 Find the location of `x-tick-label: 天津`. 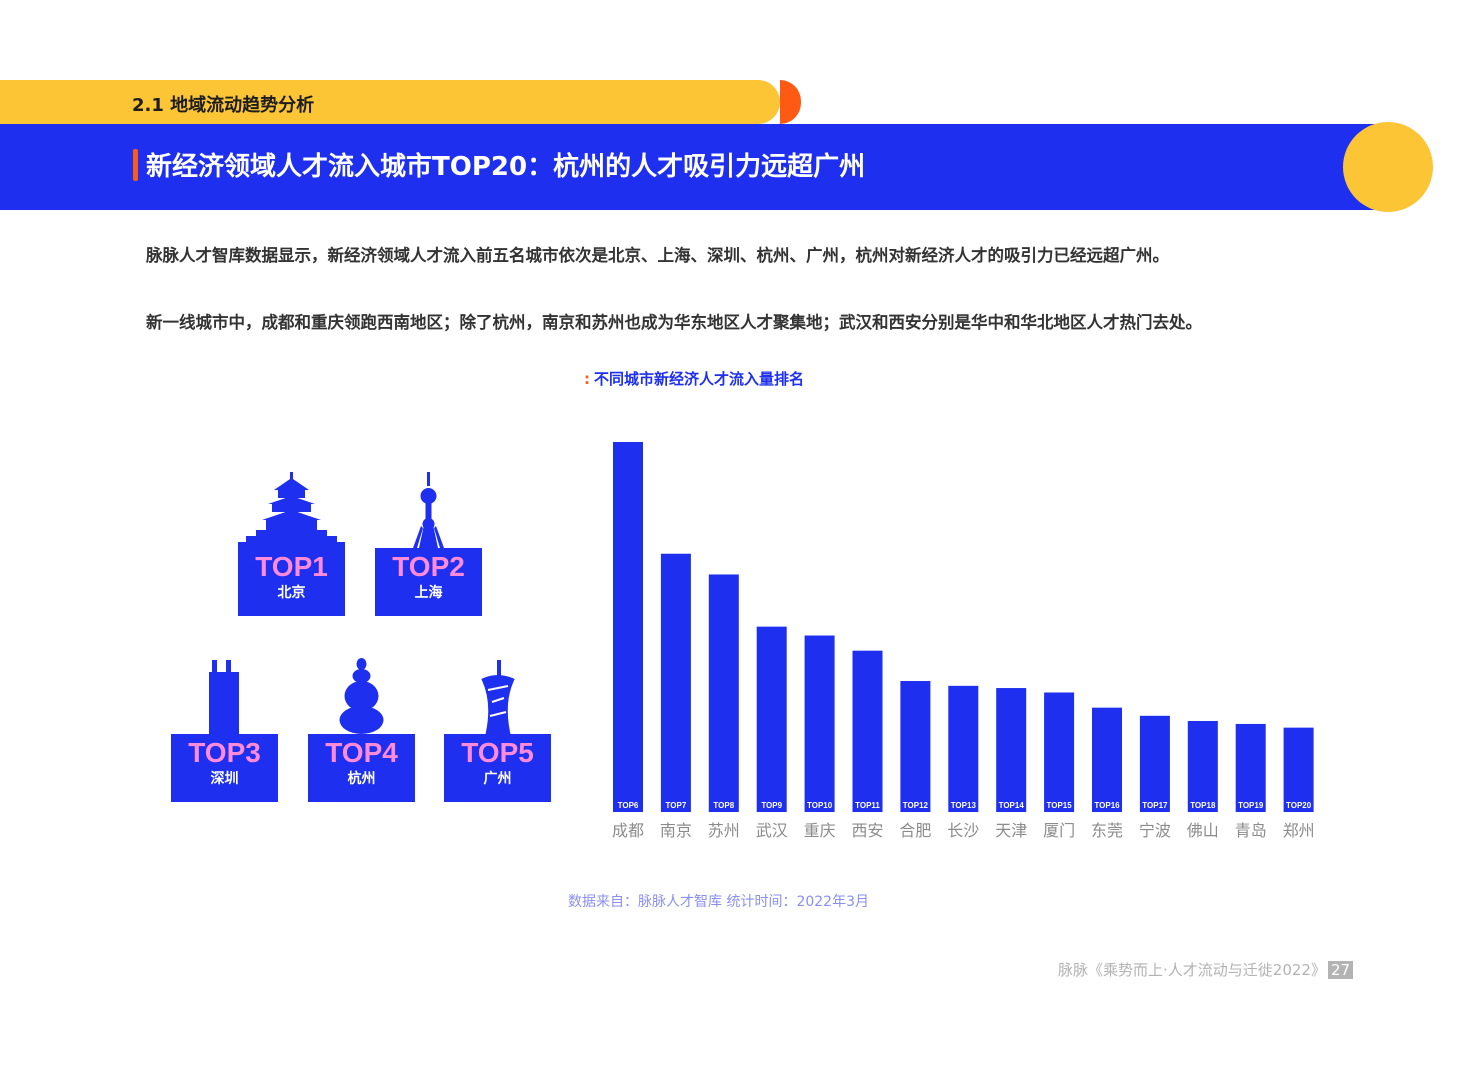

x-tick-label: 天津 is located at coordinates (1011, 830).